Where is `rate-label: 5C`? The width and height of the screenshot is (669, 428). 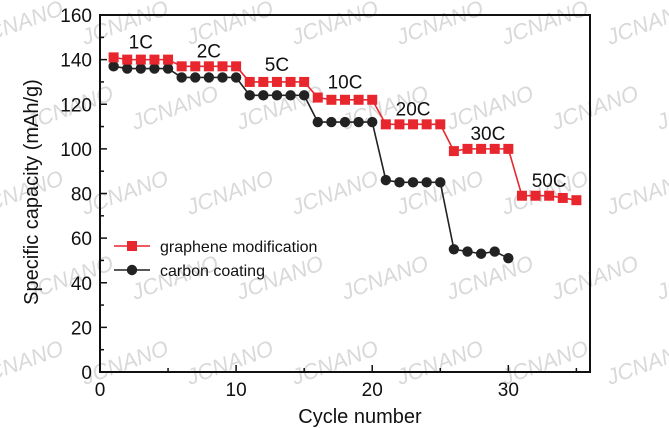
rate-label: 5C is located at coordinates (277, 65).